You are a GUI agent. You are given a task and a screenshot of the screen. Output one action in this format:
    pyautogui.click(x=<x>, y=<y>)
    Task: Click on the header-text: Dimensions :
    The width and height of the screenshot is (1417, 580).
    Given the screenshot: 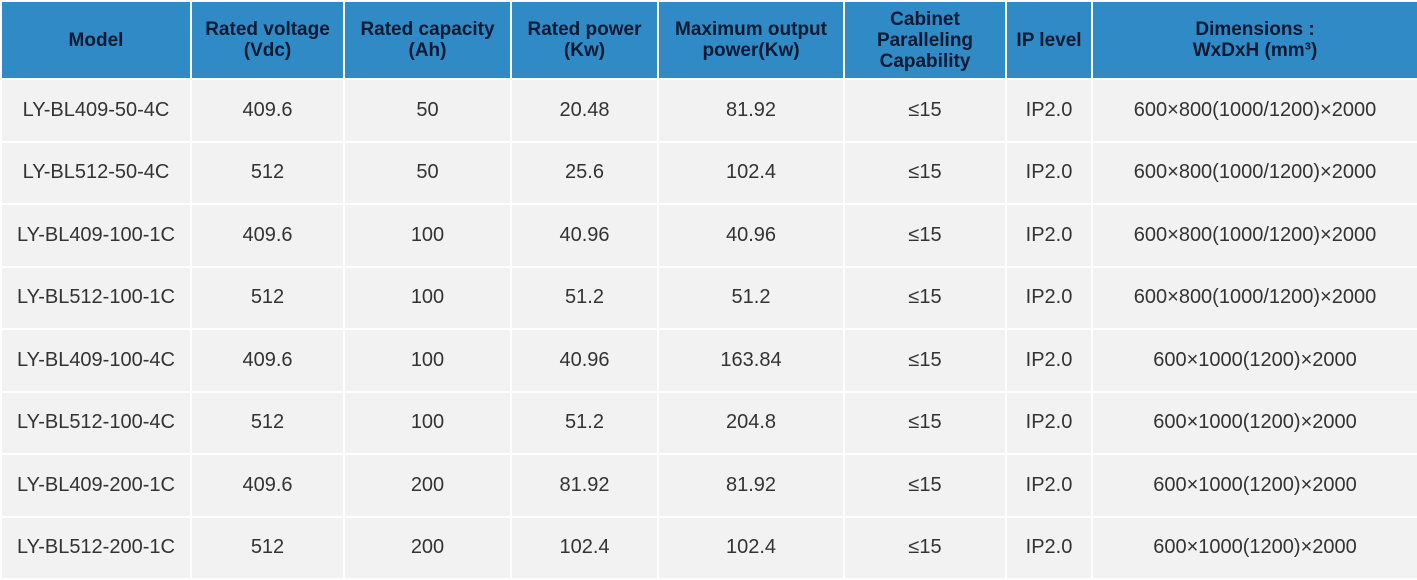 What is the action you would take?
    pyautogui.click(x=1255, y=29)
    